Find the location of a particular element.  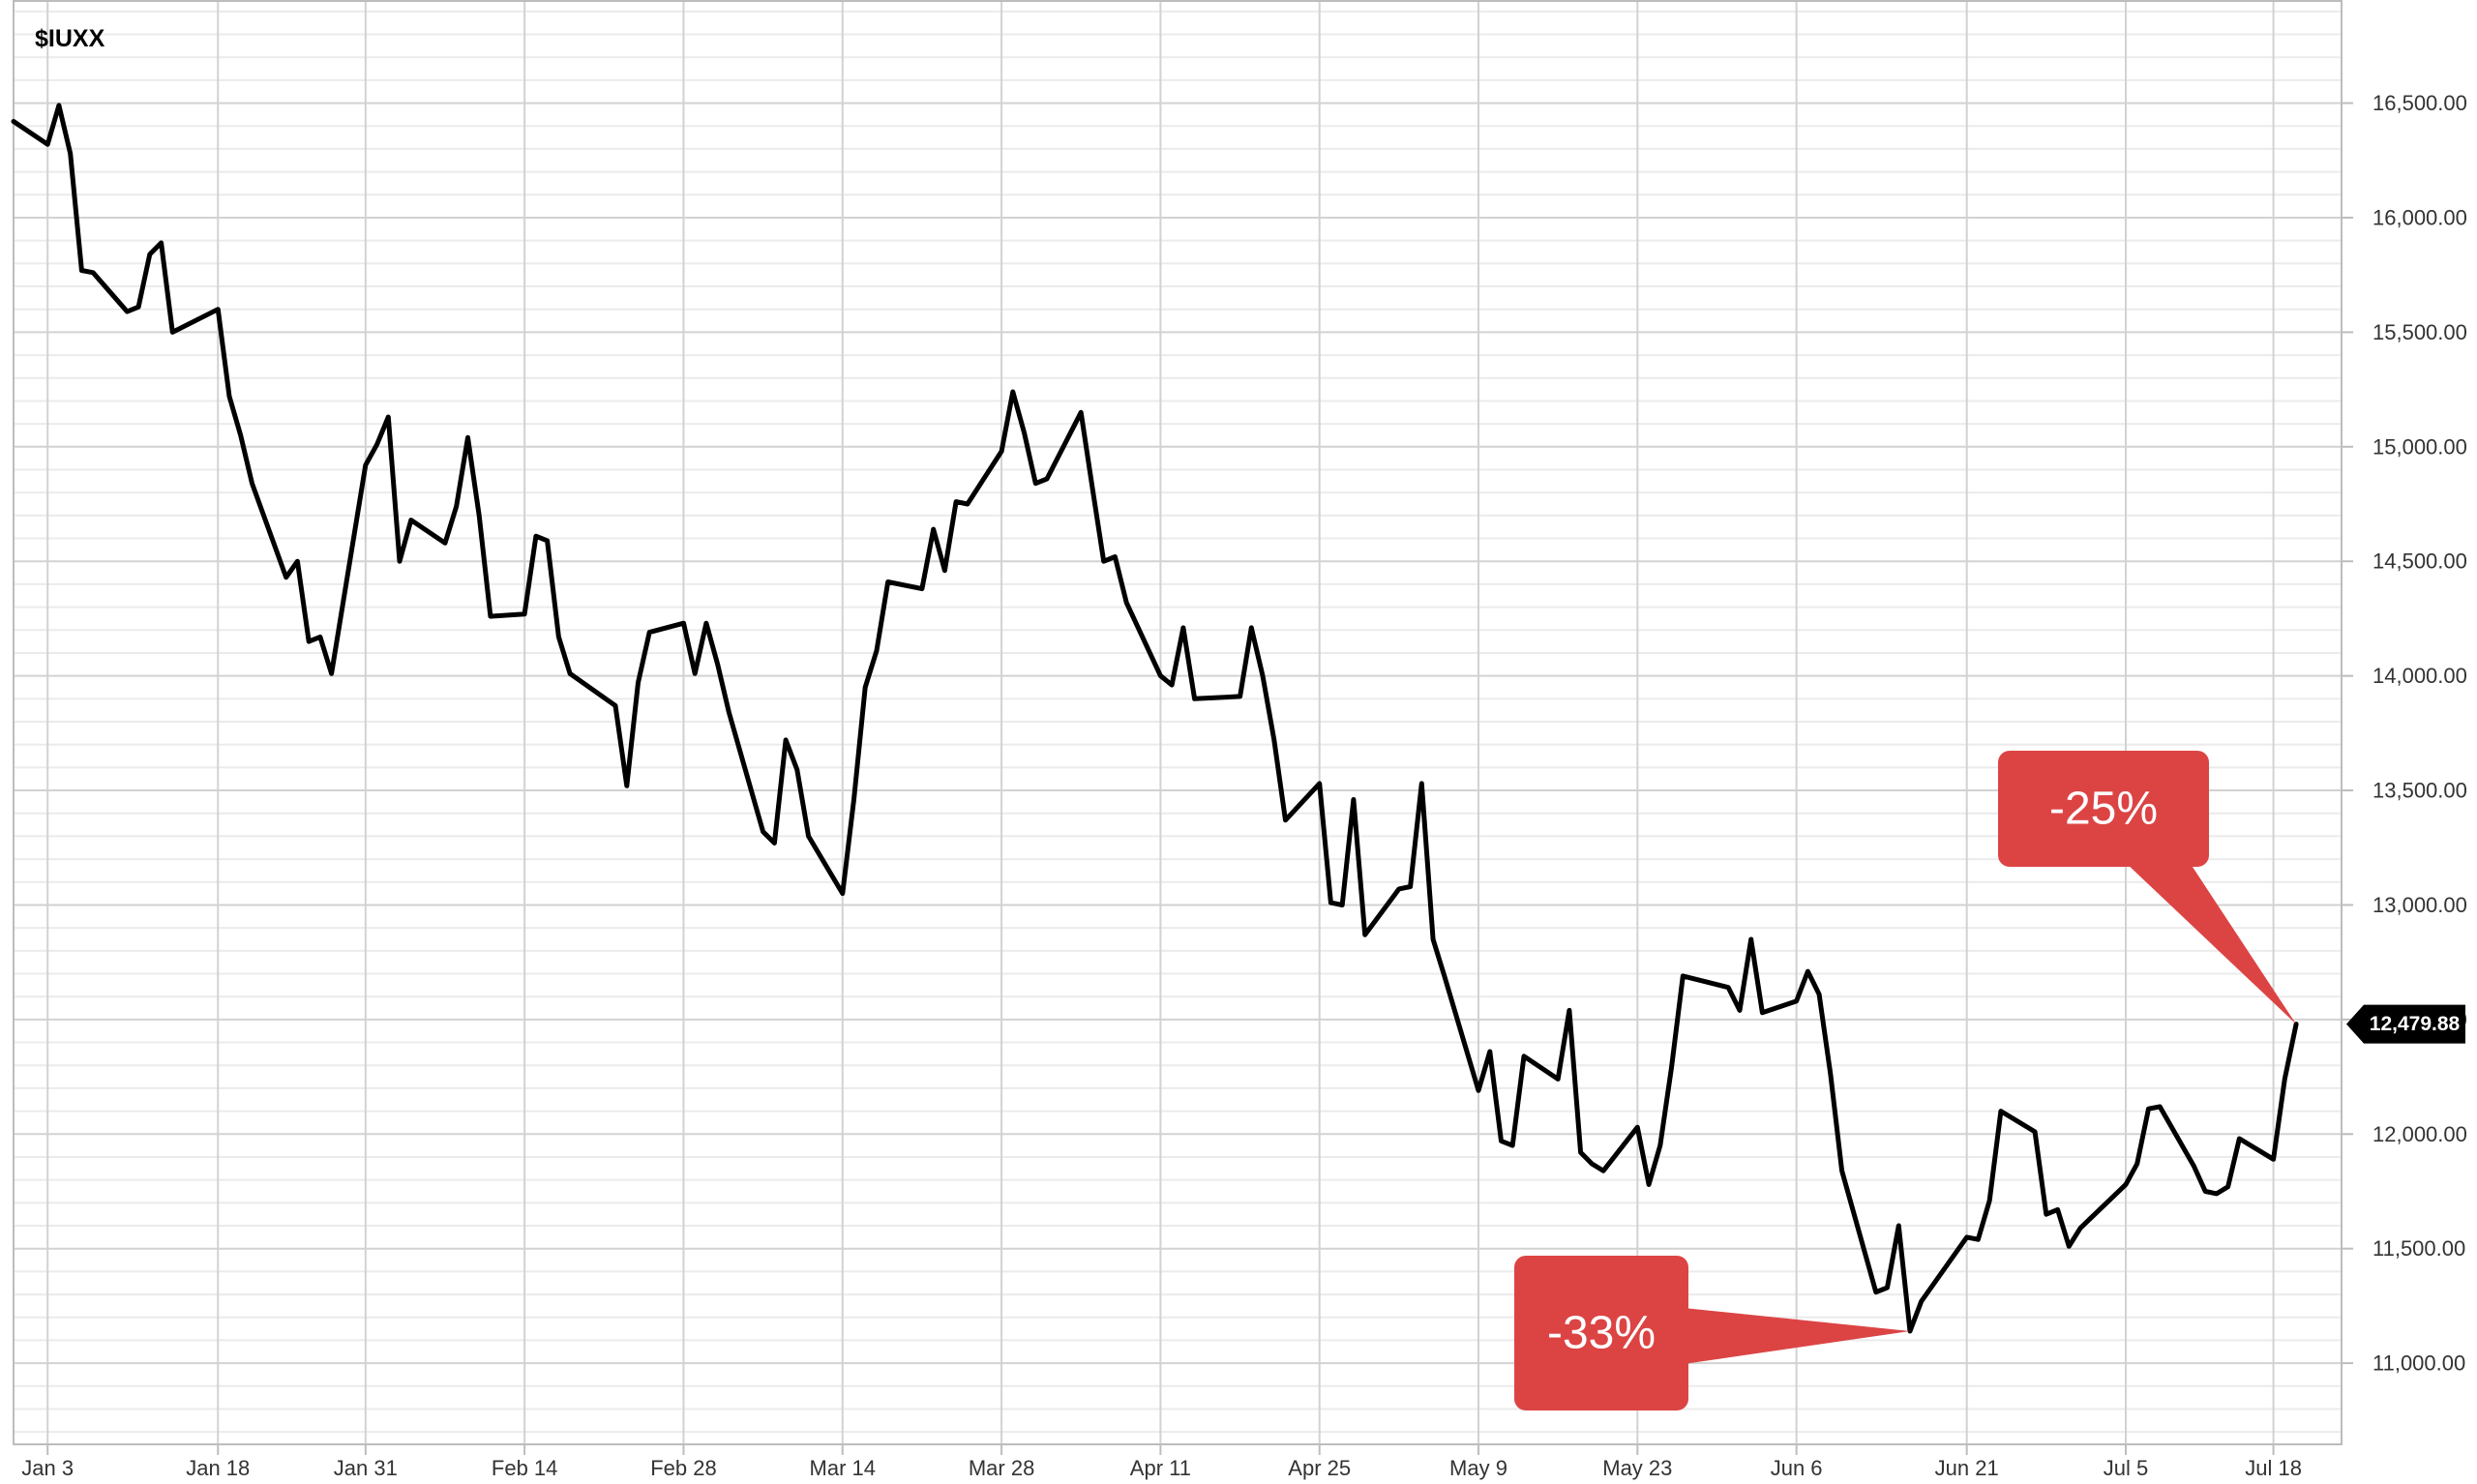

callout-drawdown-25: -25% is located at coordinates (2147, 887).